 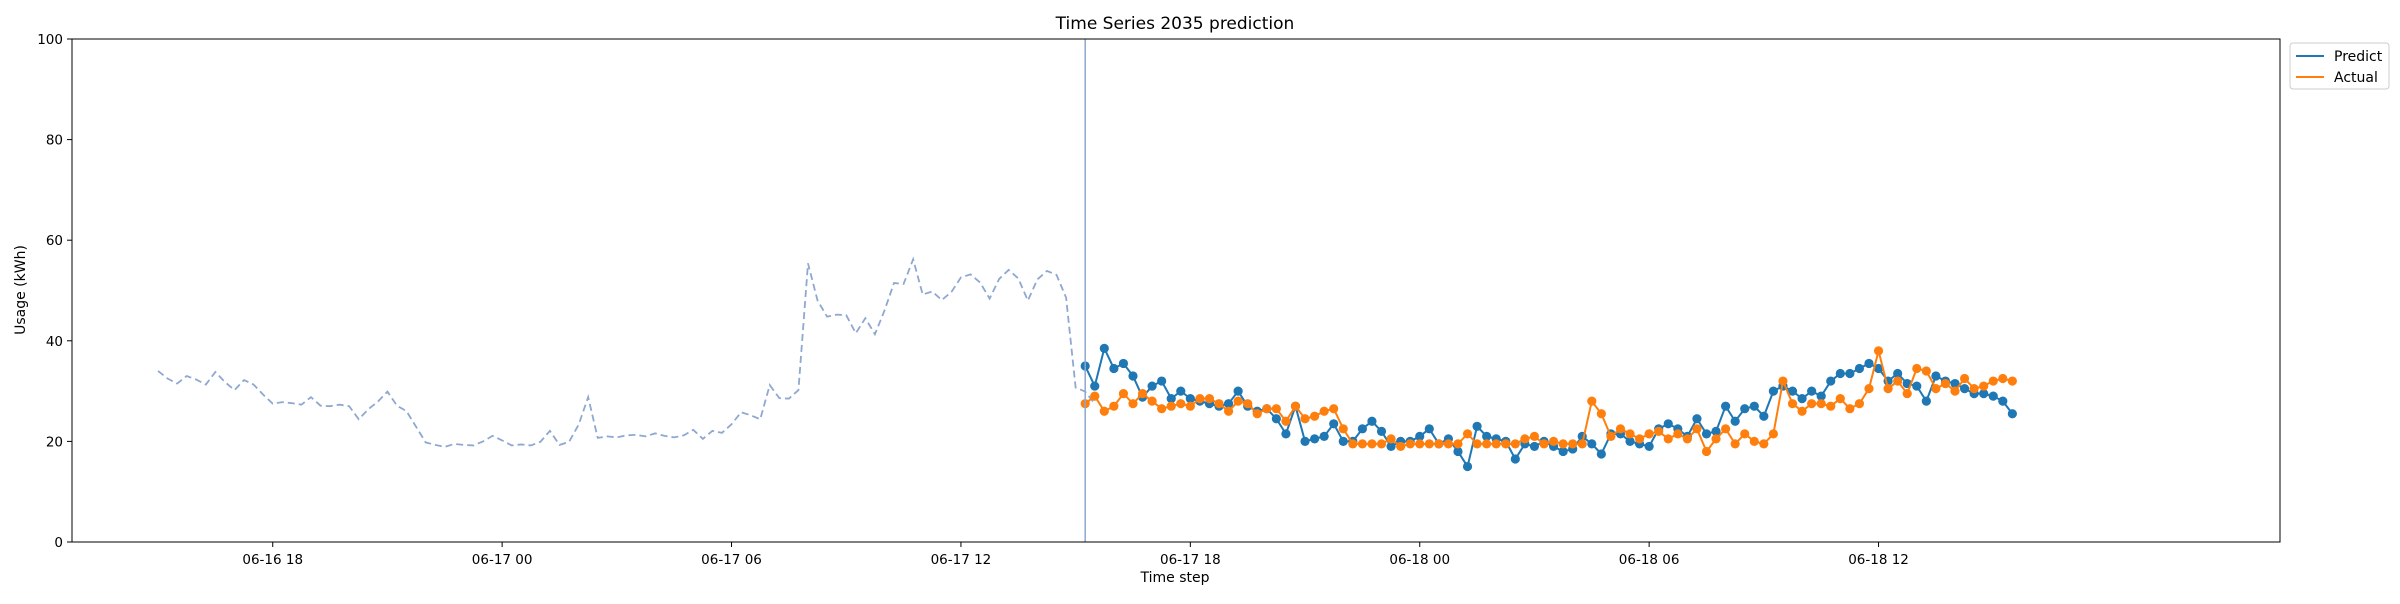 What do you see at coordinates (54, 342) in the screenshot?
I see `y-tick-label: 40` at bounding box center [54, 342].